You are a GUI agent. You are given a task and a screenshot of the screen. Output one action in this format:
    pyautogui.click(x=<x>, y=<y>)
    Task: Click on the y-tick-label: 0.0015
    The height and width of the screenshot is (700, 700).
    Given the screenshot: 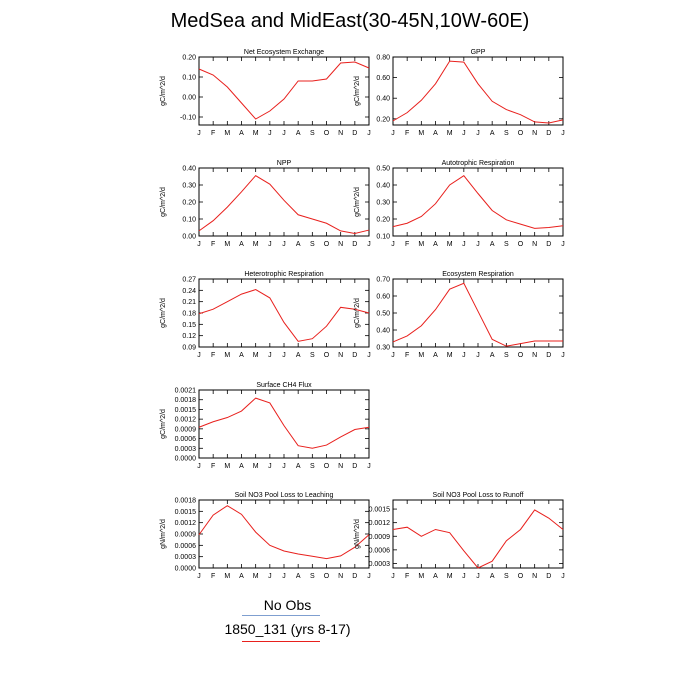 What is the action you would take?
    pyautogui.click(x=380, y=510)
    